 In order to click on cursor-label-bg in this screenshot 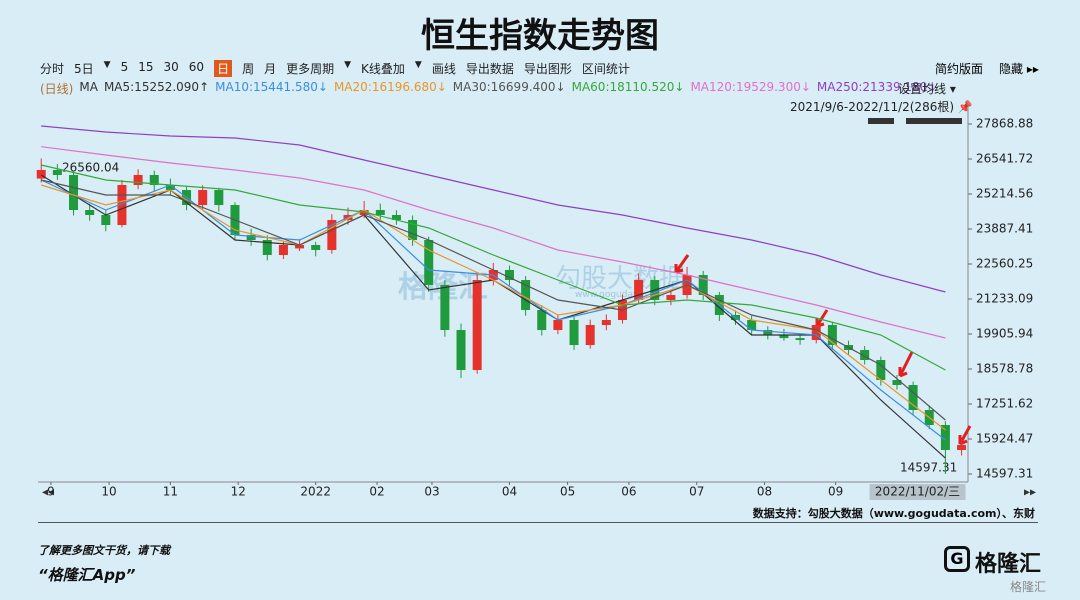, I will do `click(917, 492)`.